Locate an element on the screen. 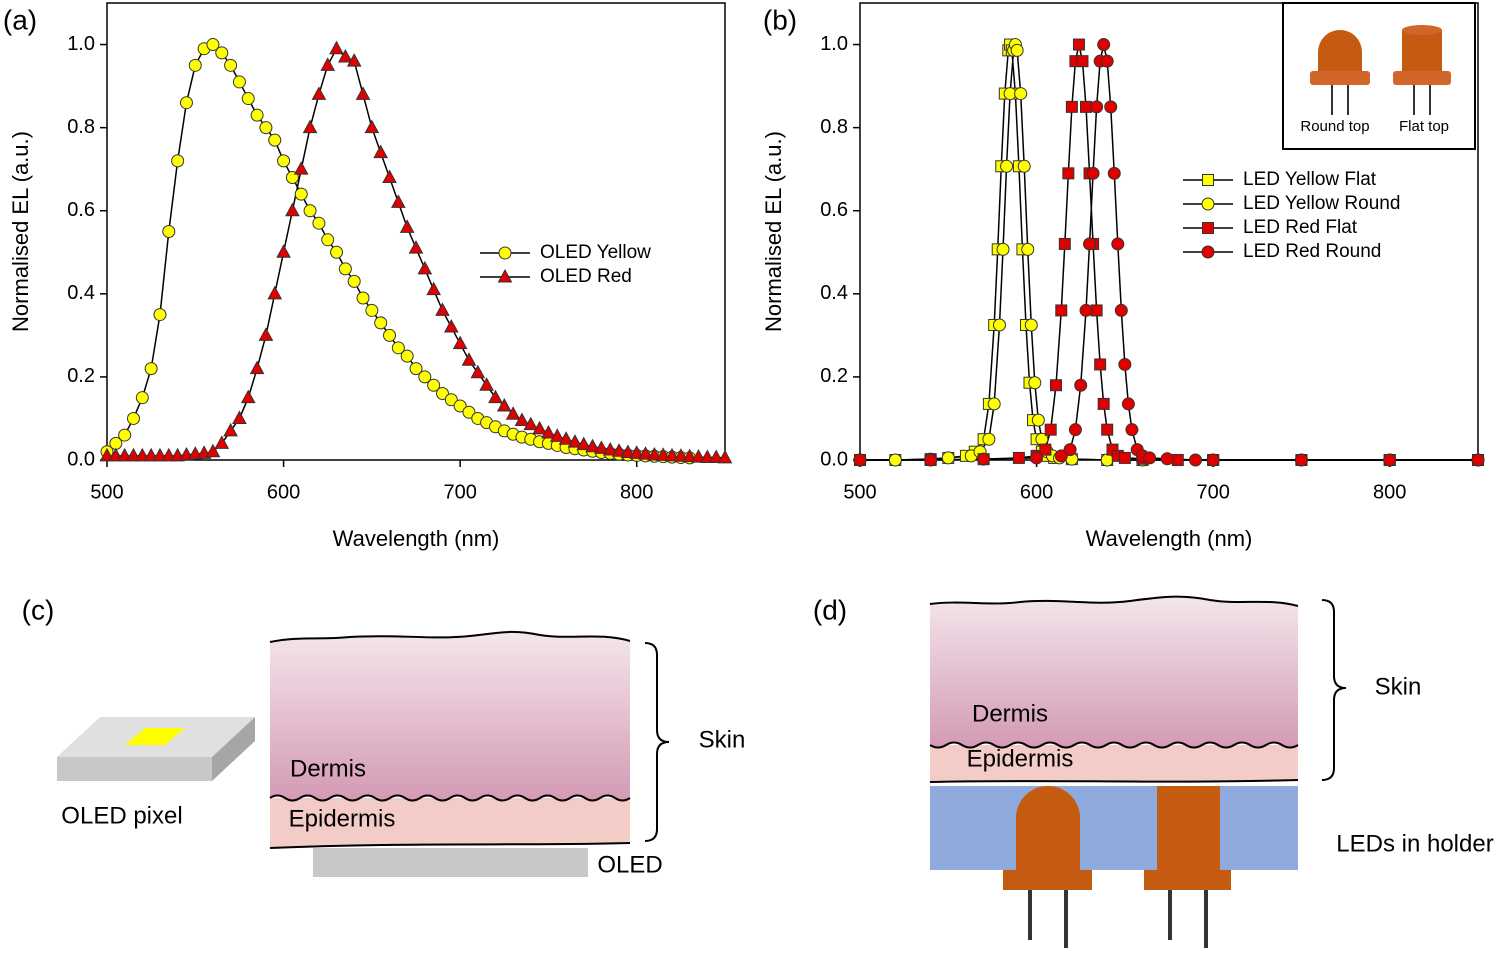  y-tick-label: 0.0 is located at coordinates (81, 459).